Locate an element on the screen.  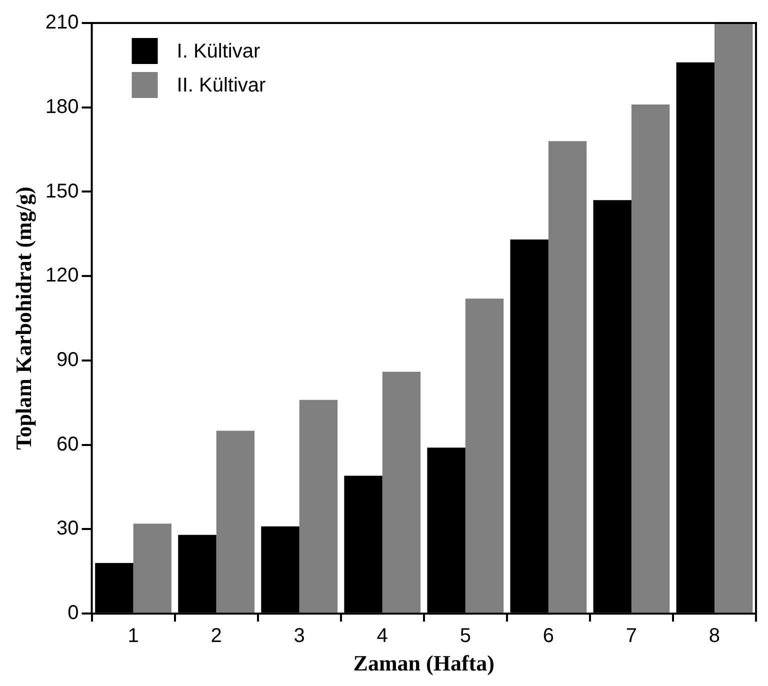
x-tick-label: 4 is located at coordinates (382, 636).